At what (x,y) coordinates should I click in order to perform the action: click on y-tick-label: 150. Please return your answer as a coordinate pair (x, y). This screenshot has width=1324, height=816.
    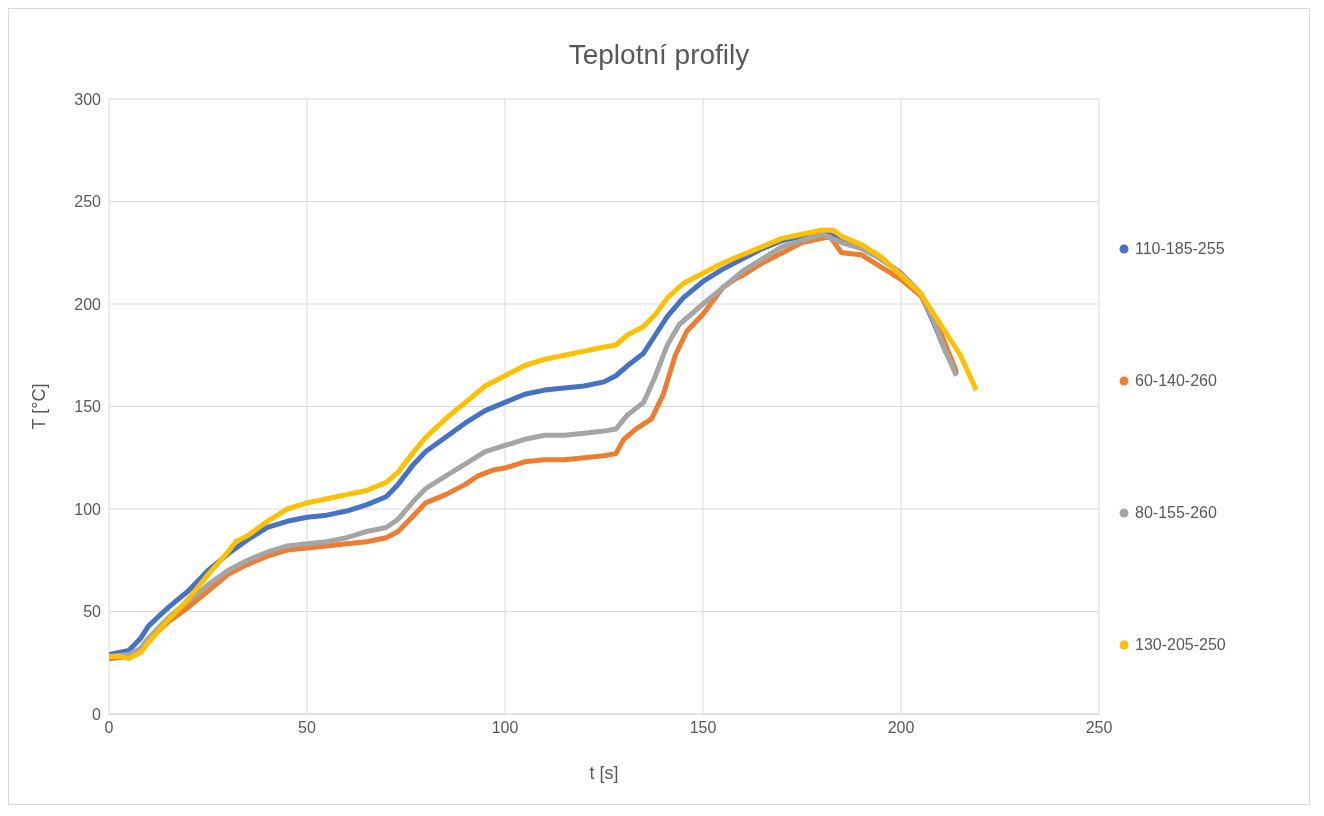
    Looking at the image, I should click on (88, 407).